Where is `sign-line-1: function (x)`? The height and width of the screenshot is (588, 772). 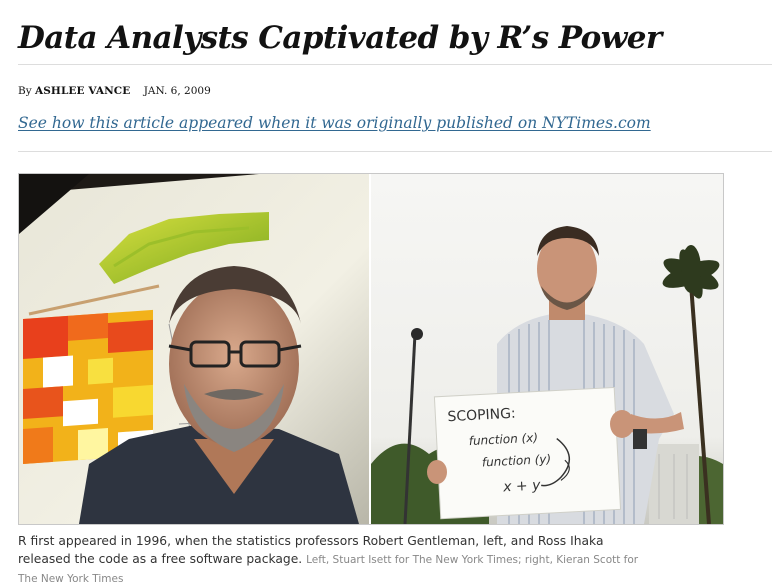
sign-line-1: function (x) is located at coordinates (503, 440).